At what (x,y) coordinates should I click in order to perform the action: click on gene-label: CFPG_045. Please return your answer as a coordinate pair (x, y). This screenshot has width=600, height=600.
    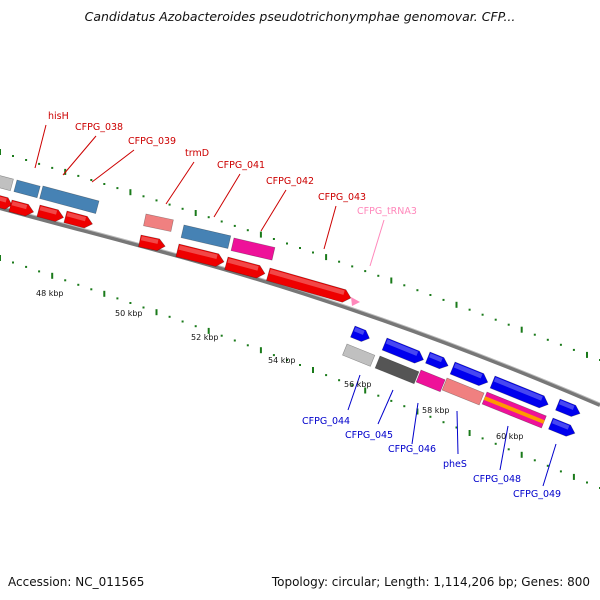
    Looking at the image, I should click on (369, 435).